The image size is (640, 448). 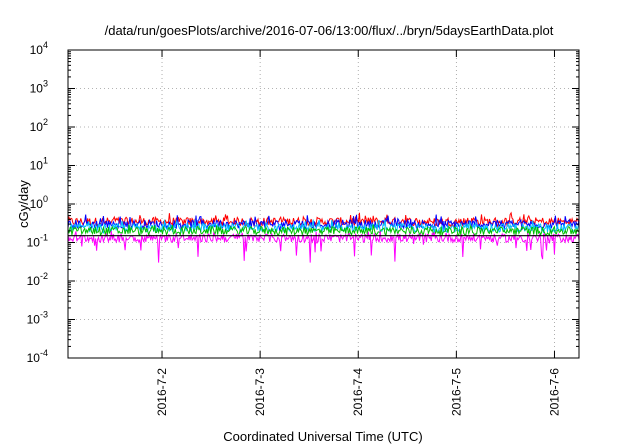 What do you see at coordinates (456, 392) in the screenshot?
I see `x-tick-label: 2016-7-5` at bounding box center [456, 392].